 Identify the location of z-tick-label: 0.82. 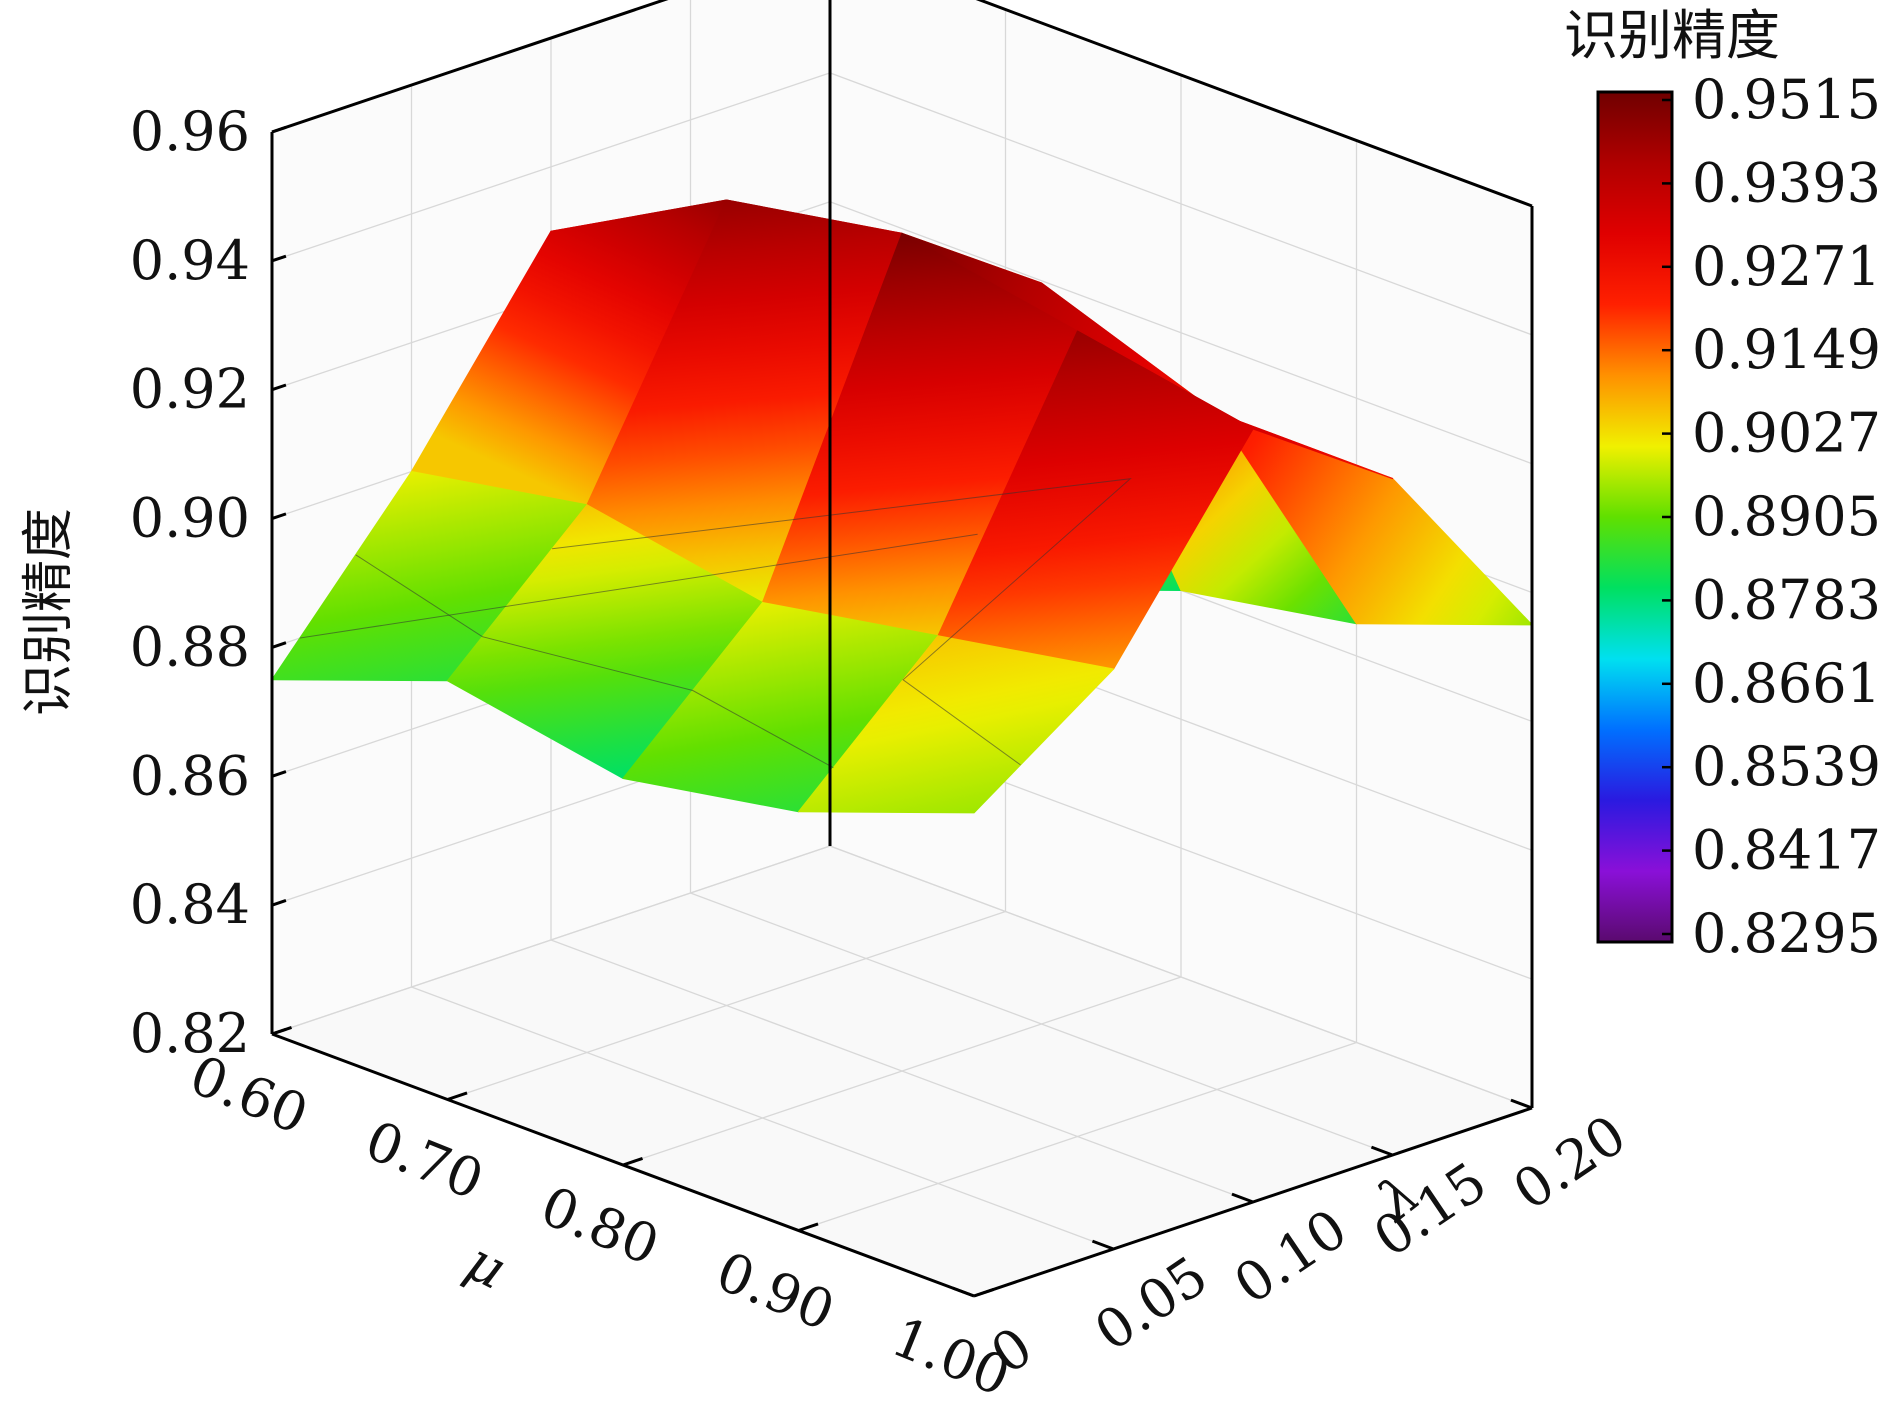
(190, 1033).